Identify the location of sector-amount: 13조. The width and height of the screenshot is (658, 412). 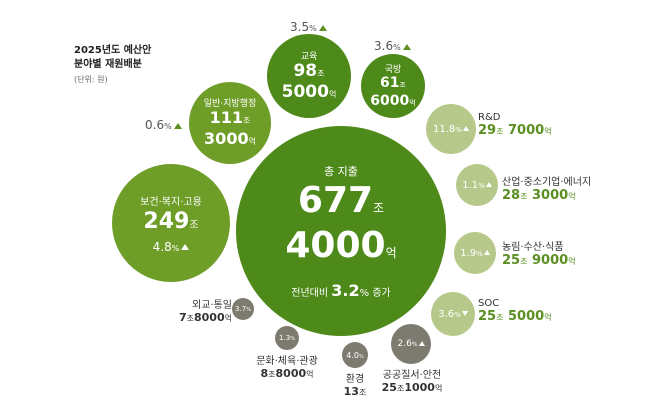
(355, 391).